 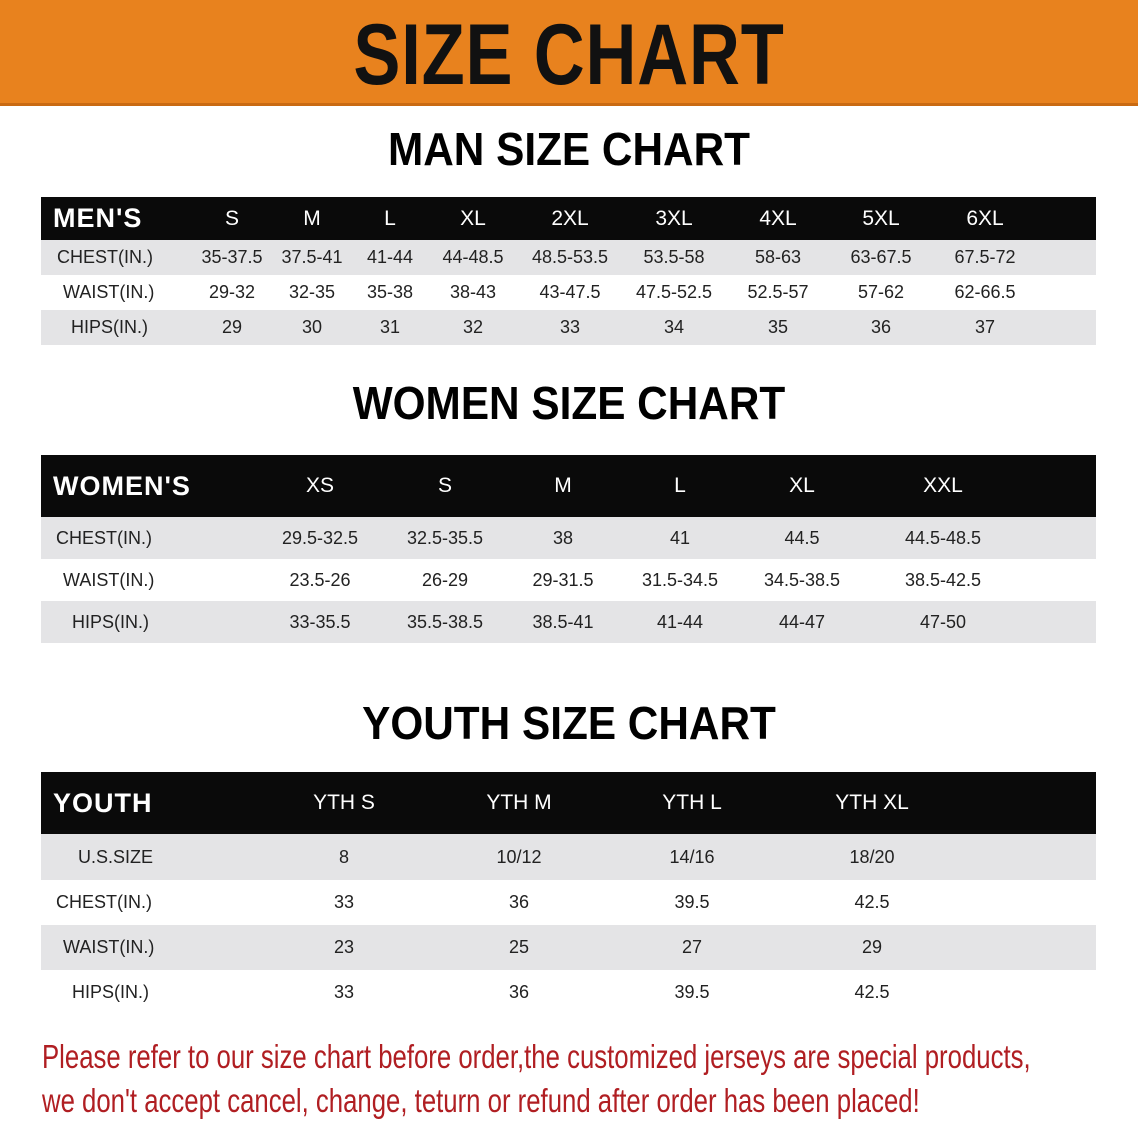 What do you see at coordinates (692, 947) in the screenshot?
I see `measurement-value: 27` at bounding box center [692, 947].